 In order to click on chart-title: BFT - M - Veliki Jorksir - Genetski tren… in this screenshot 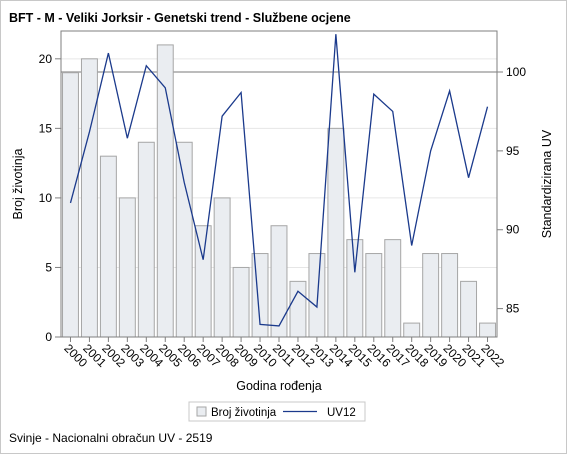, I will do `click(180, 18)`.